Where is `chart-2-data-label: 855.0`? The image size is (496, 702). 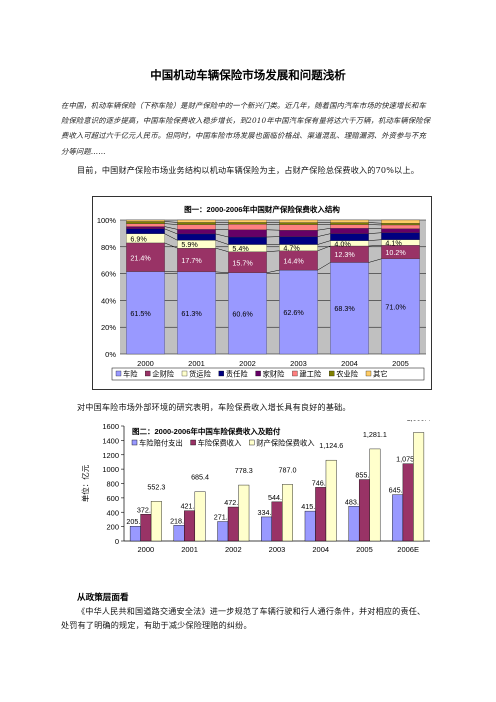
chart-2-data-label: 855.0 is located at coordinates (364, 475).